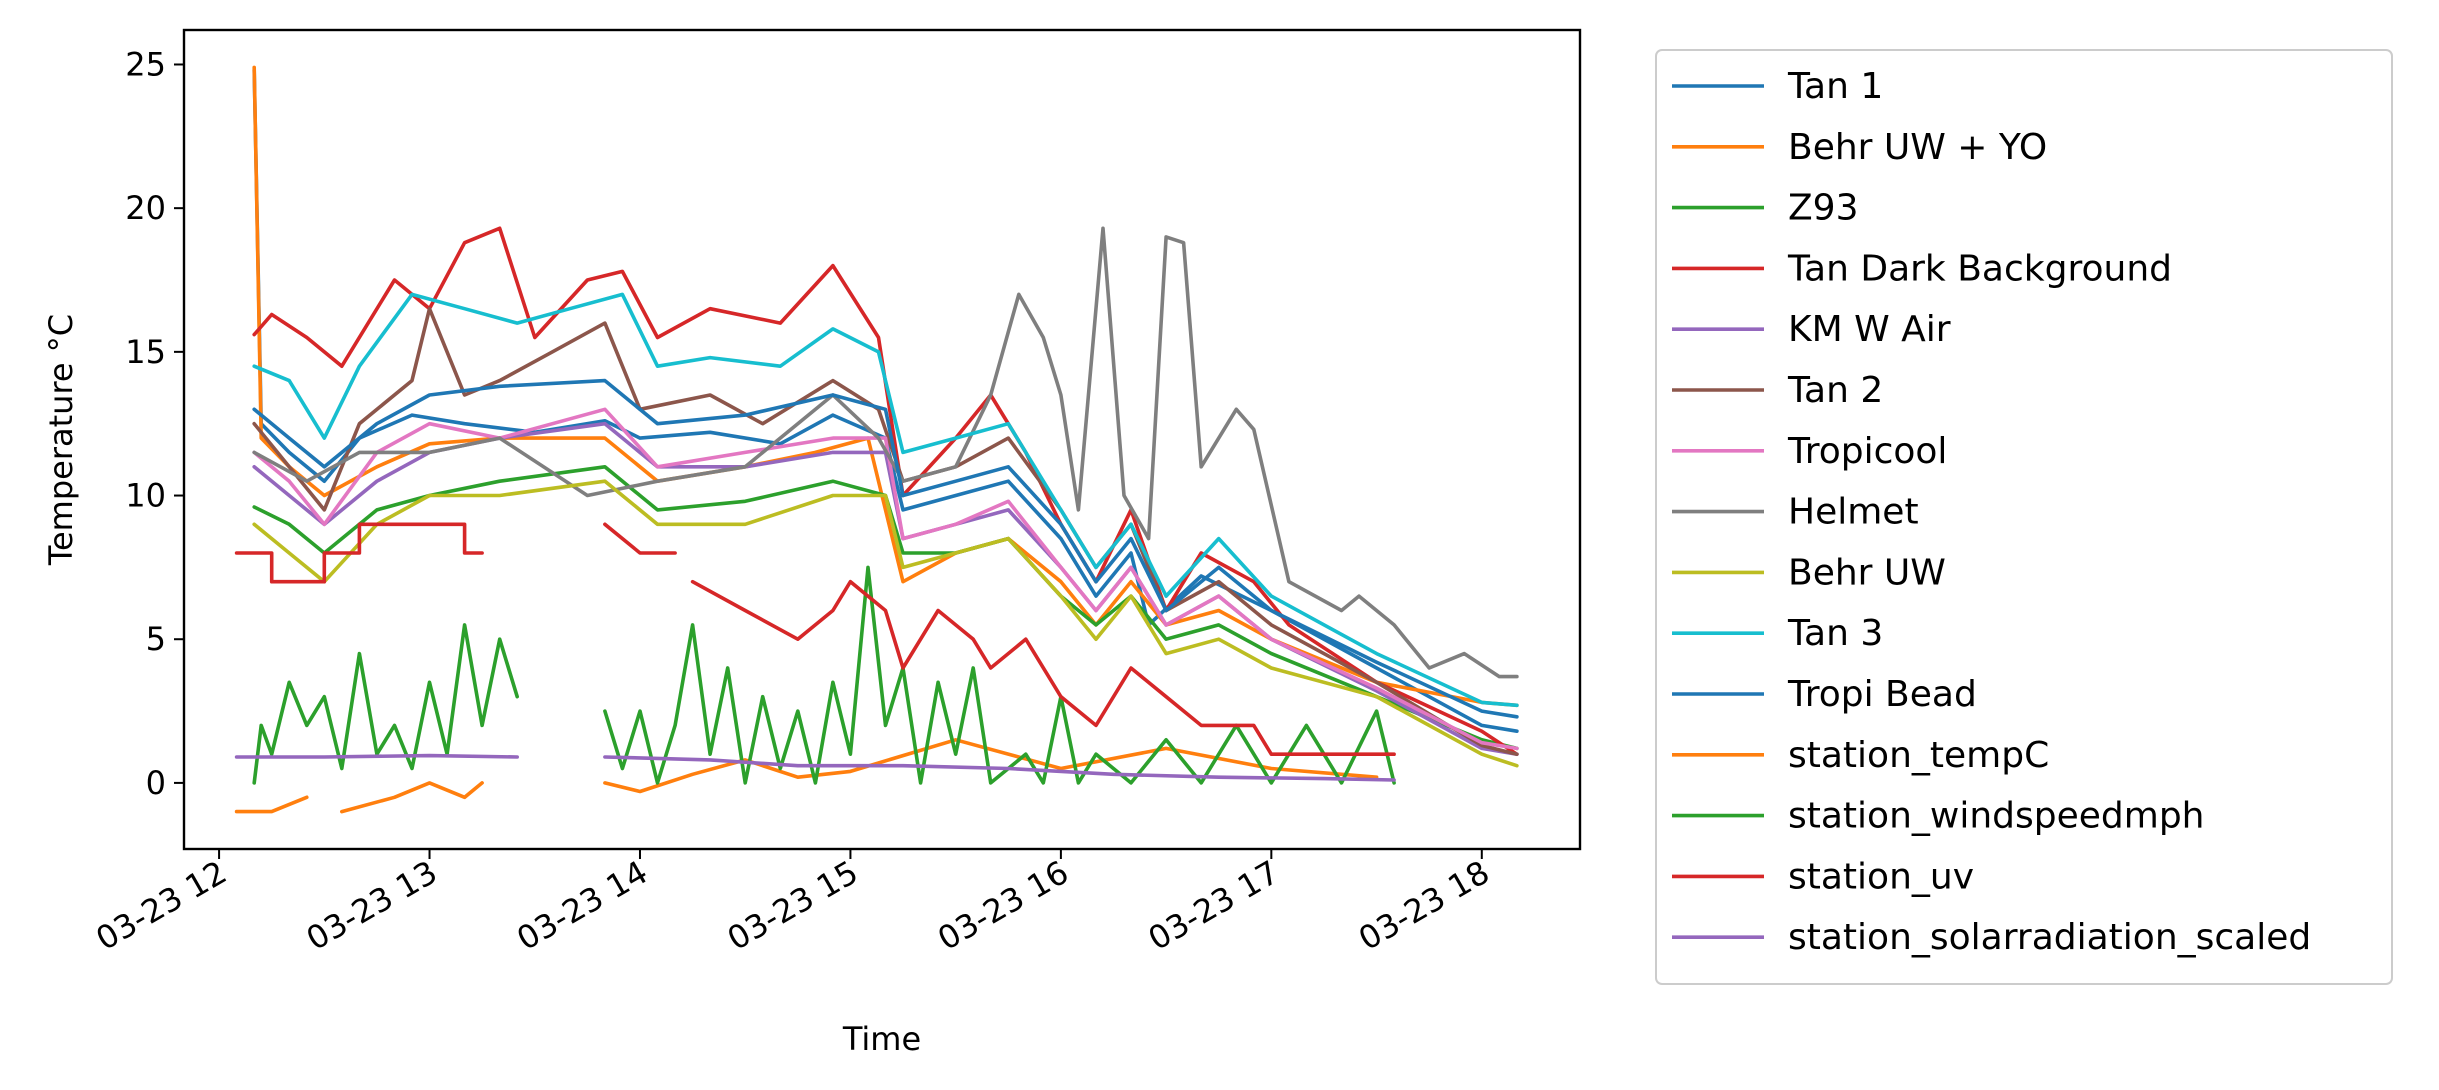 Image resolution: width=2439 pixels, height=1090 pixels. What do you see at coordinates (1003, 905) in the screenshot?
I see `x-tick-label: 03-23 16` at bounding box center [1003, 905].